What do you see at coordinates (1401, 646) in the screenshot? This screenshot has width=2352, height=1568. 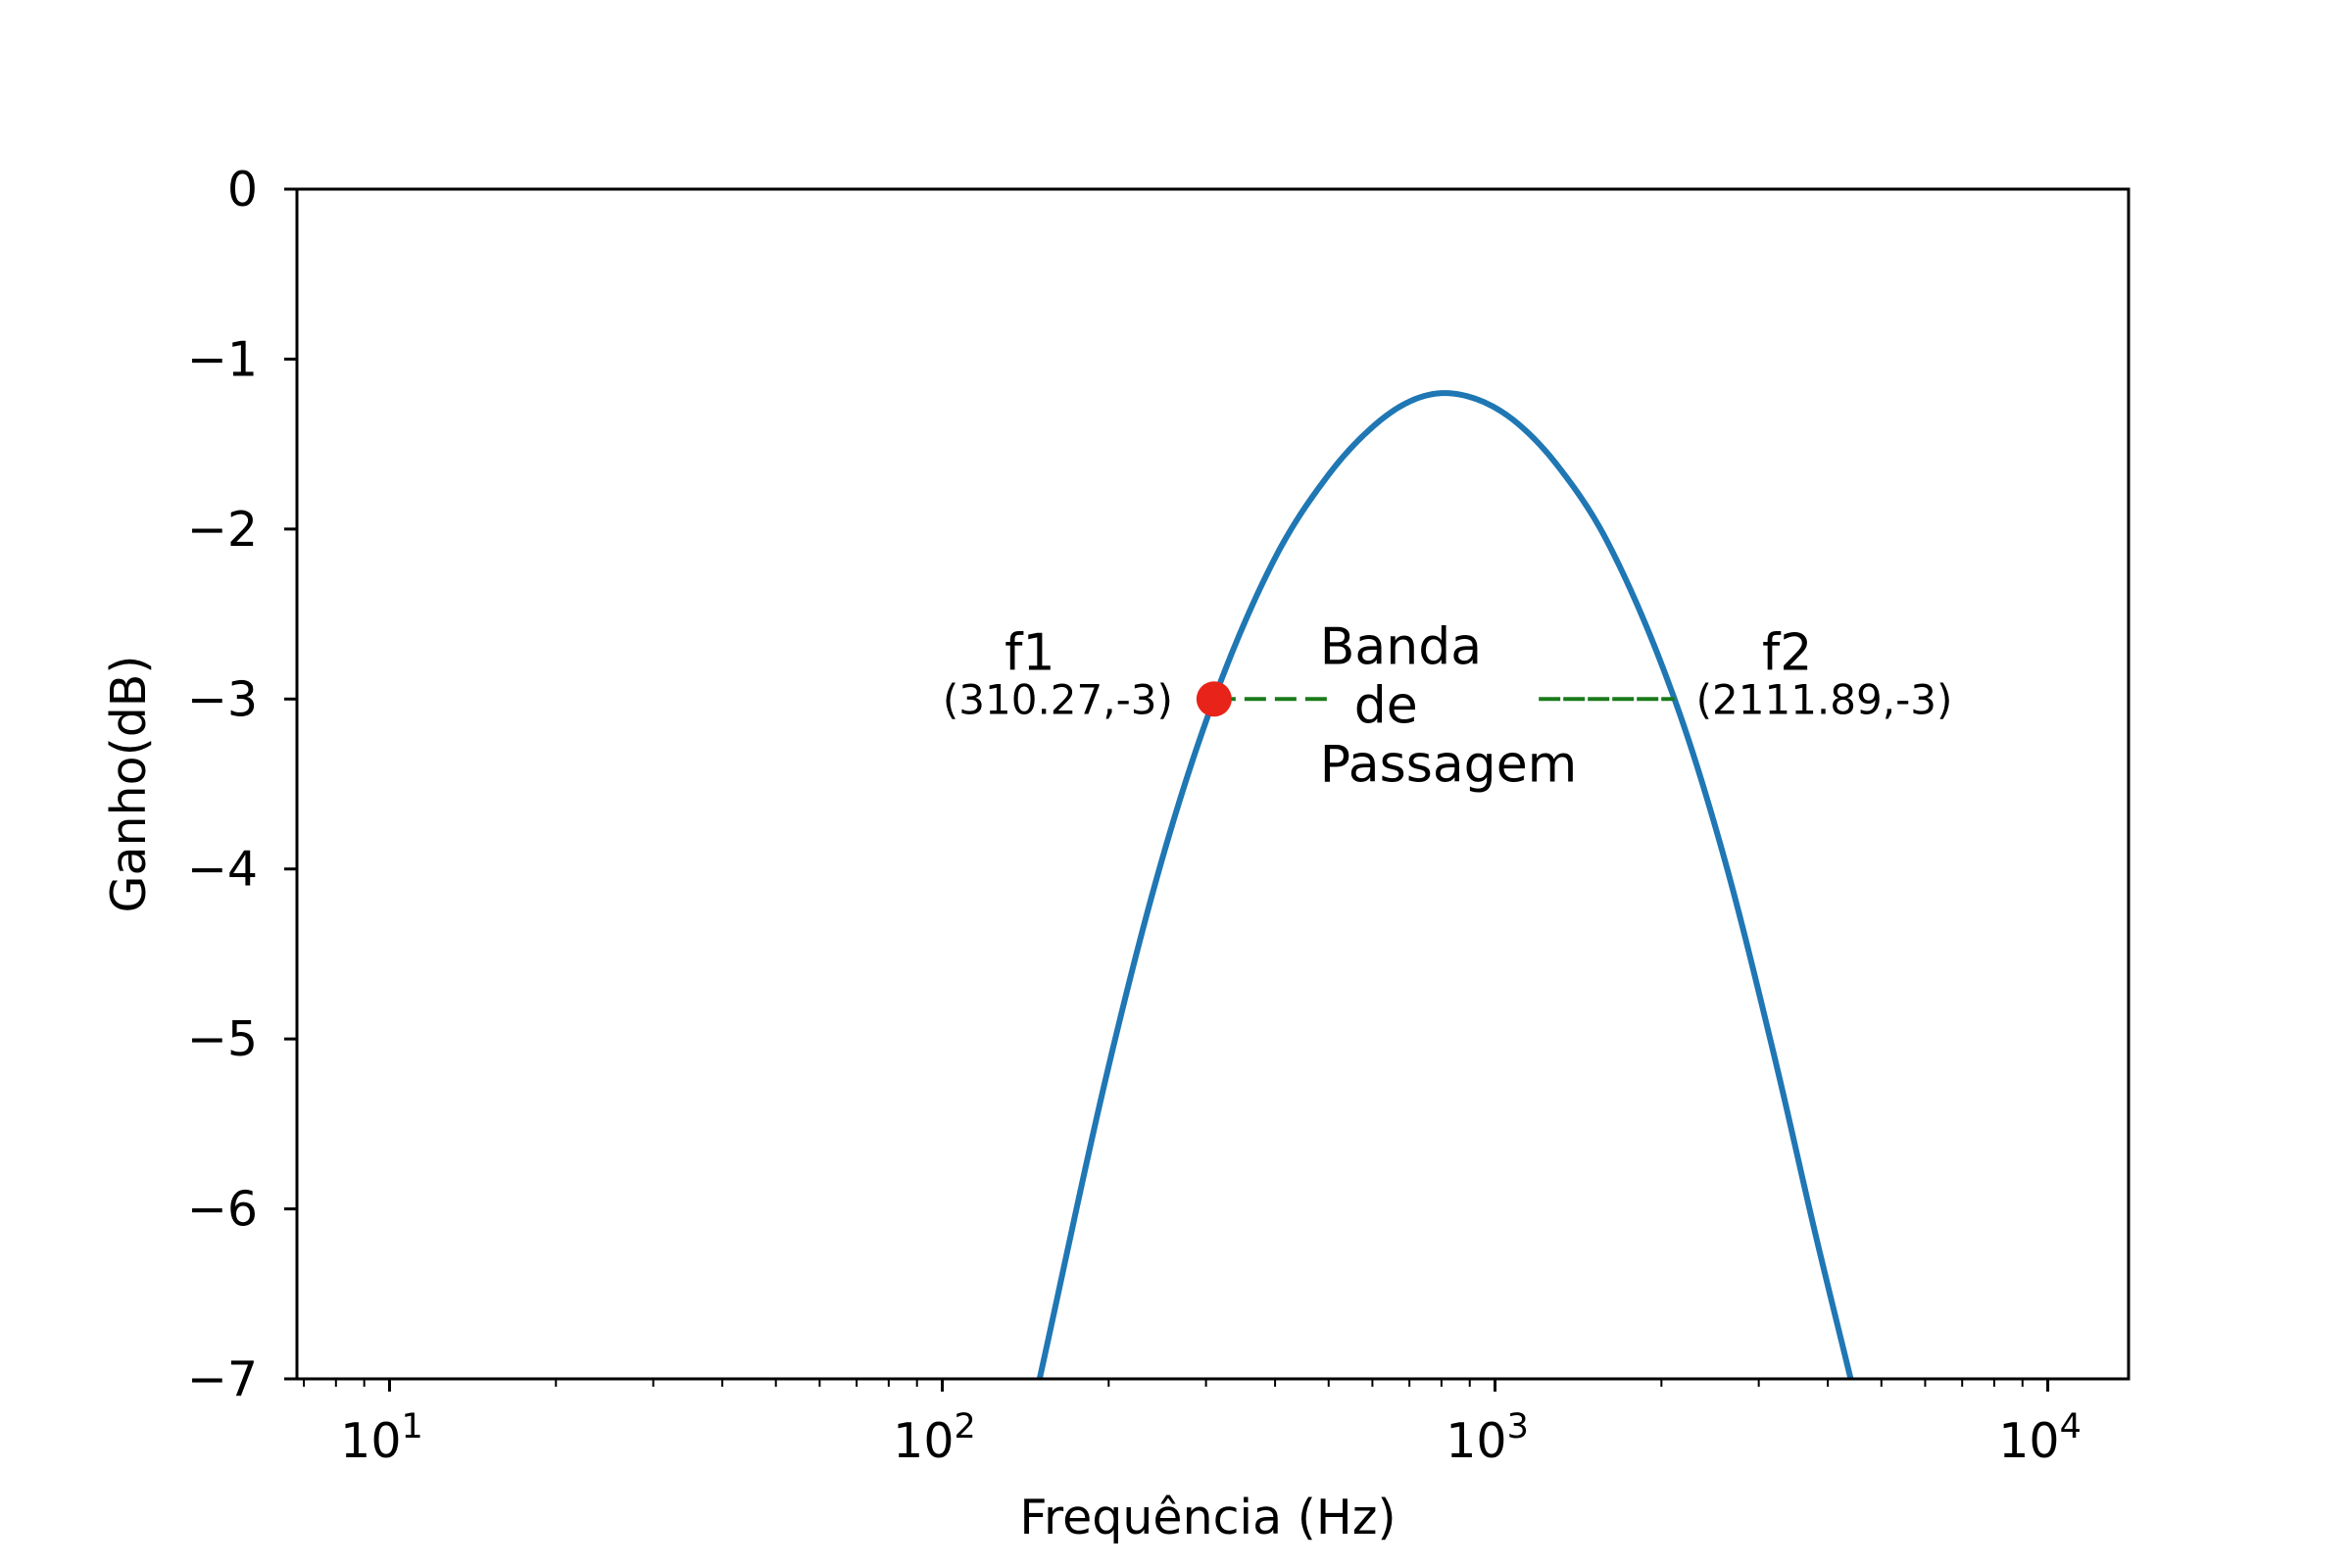 I see `band-label-line-1: Banda` at bounding box center [1401, 646].